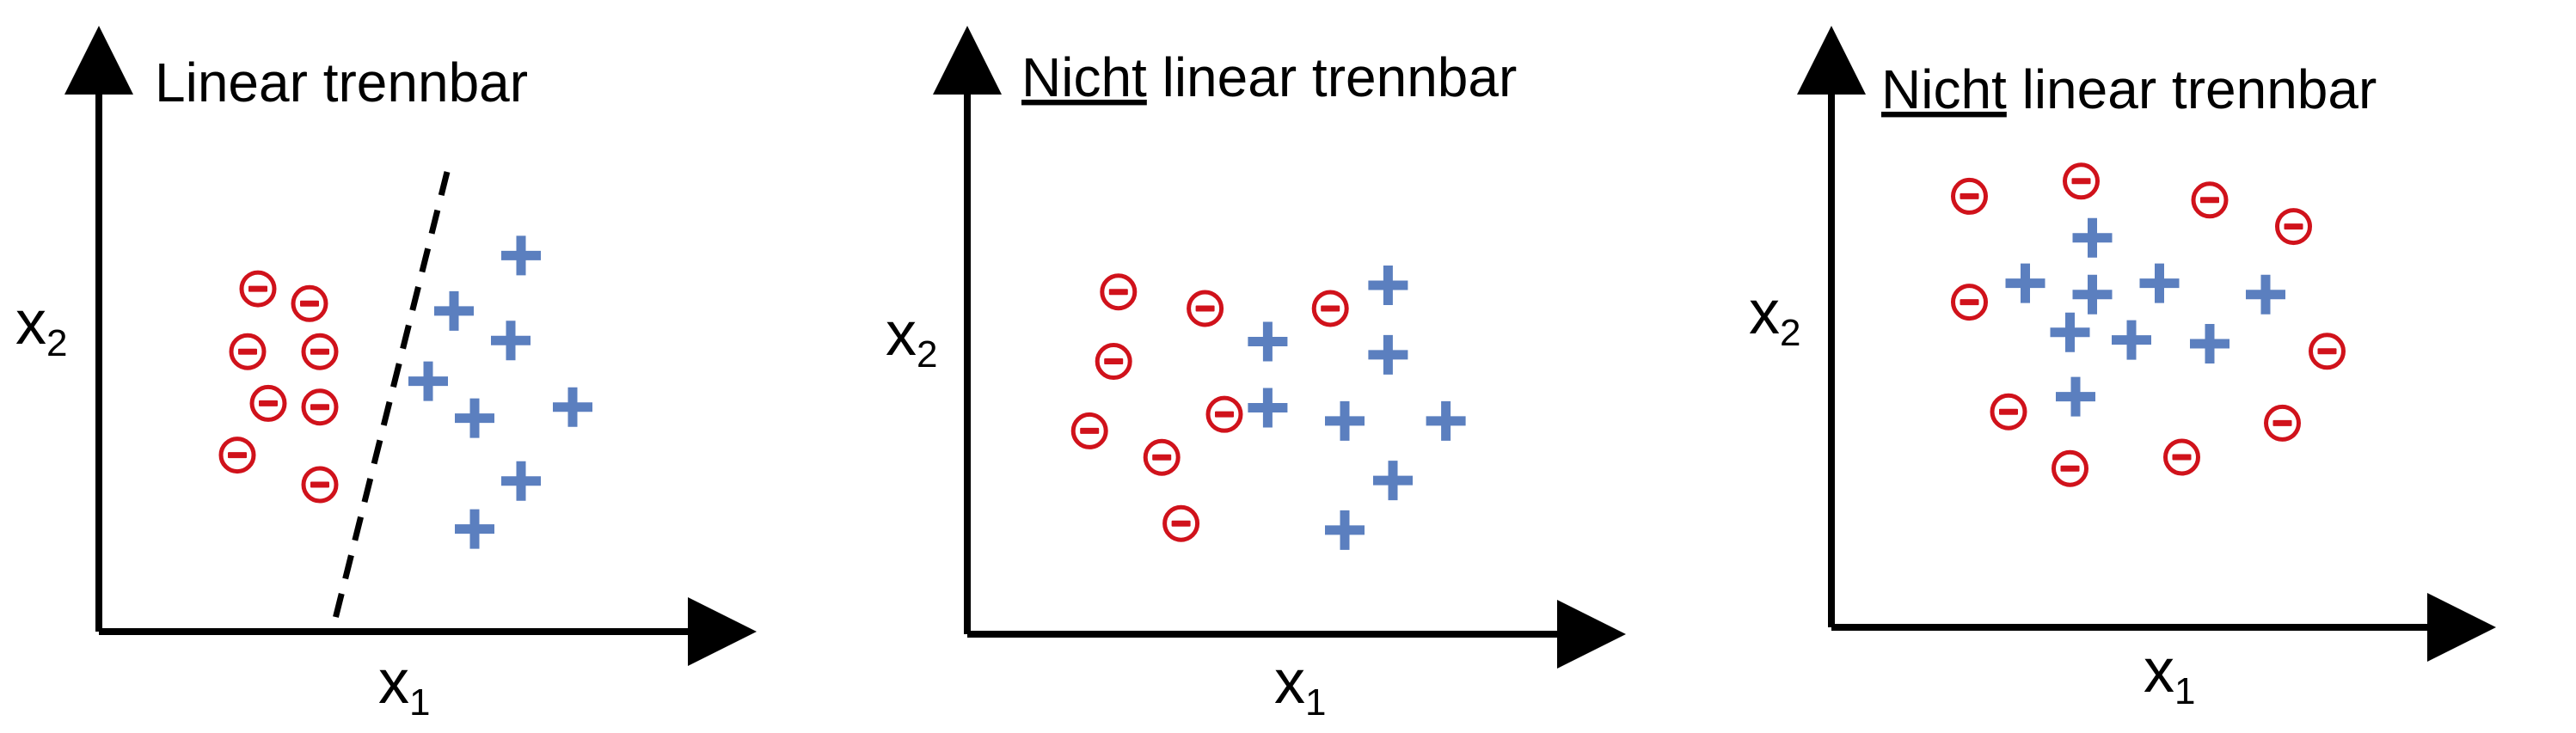  I want to click on diagram-title: Linear trennbar, so click(341, 82).